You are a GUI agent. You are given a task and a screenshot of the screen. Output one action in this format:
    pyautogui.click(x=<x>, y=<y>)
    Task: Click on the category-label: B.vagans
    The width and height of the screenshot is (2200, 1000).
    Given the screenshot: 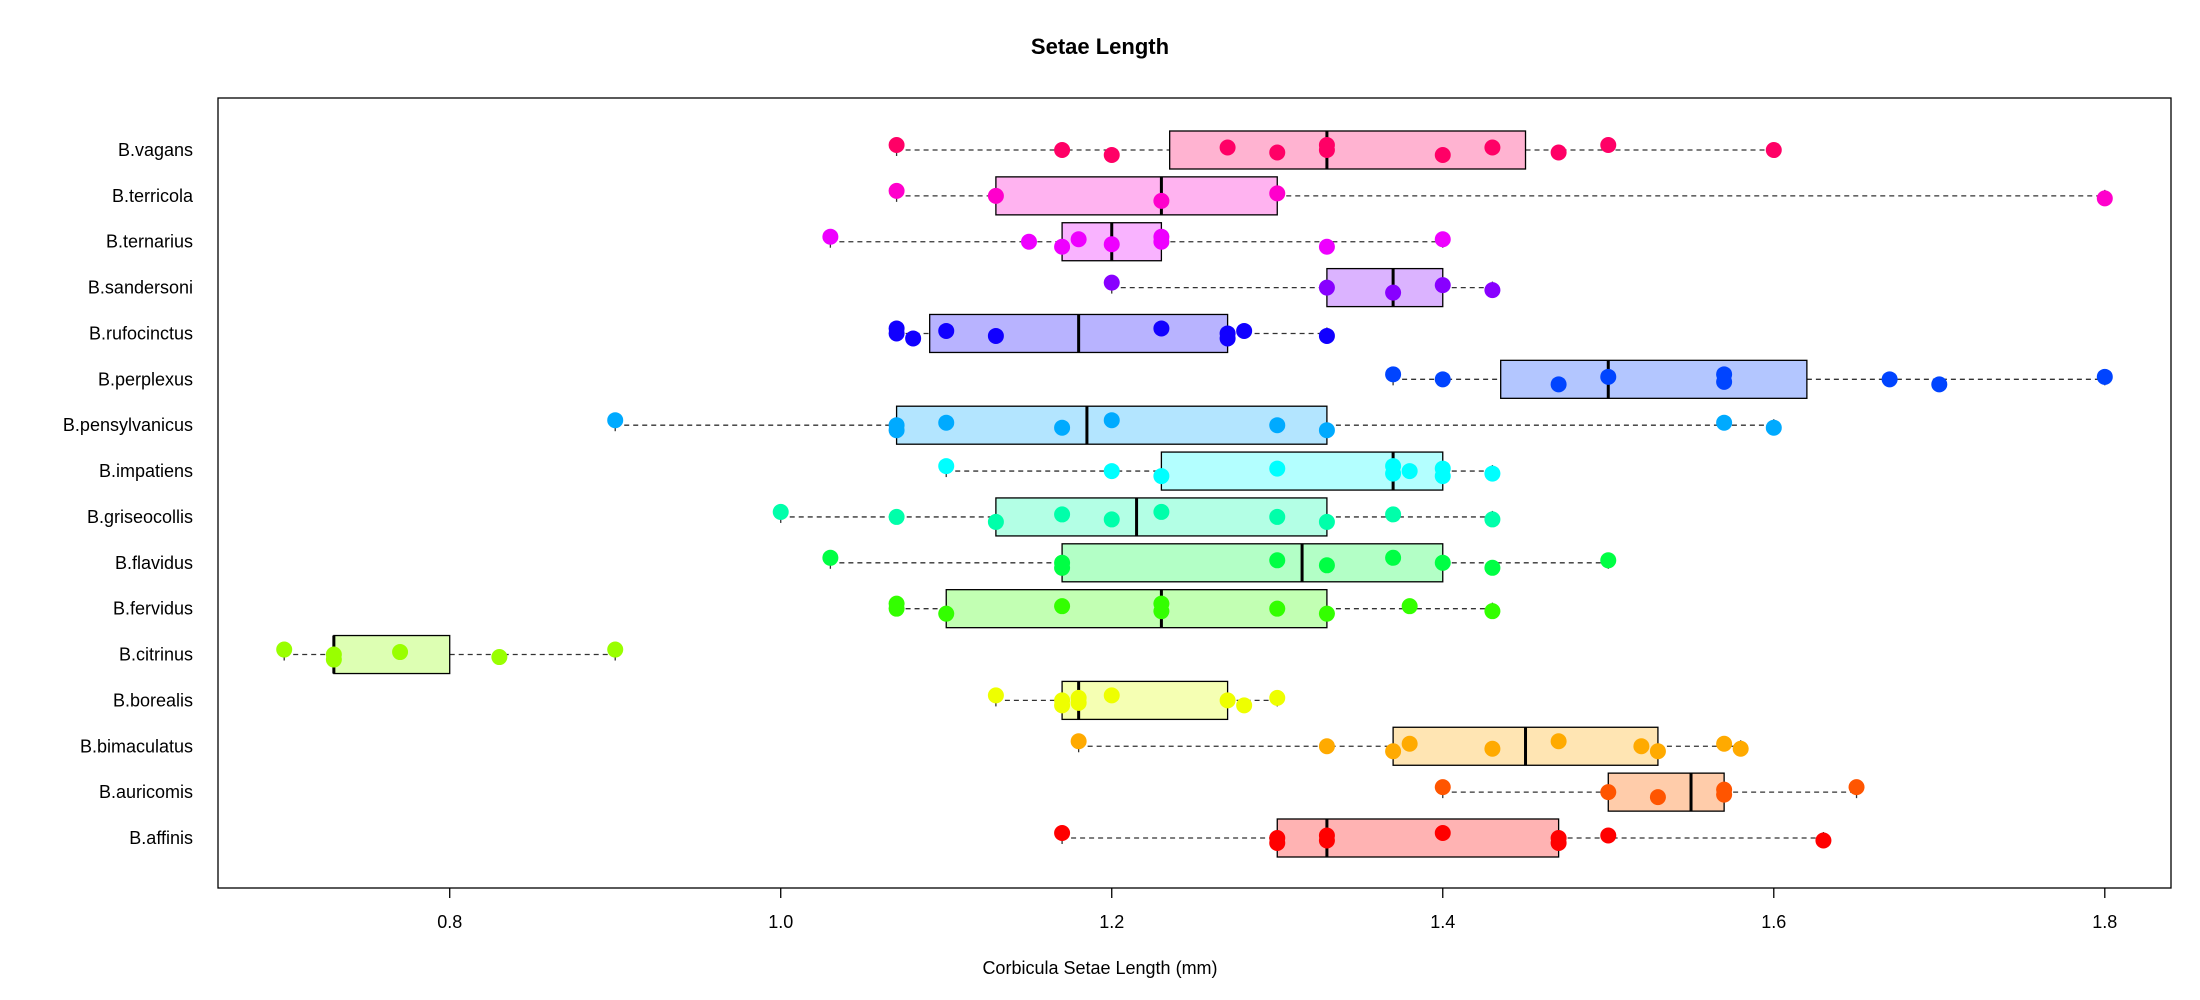 What is the action you would take?
    pyautogui.click(x=155, y=150)
    